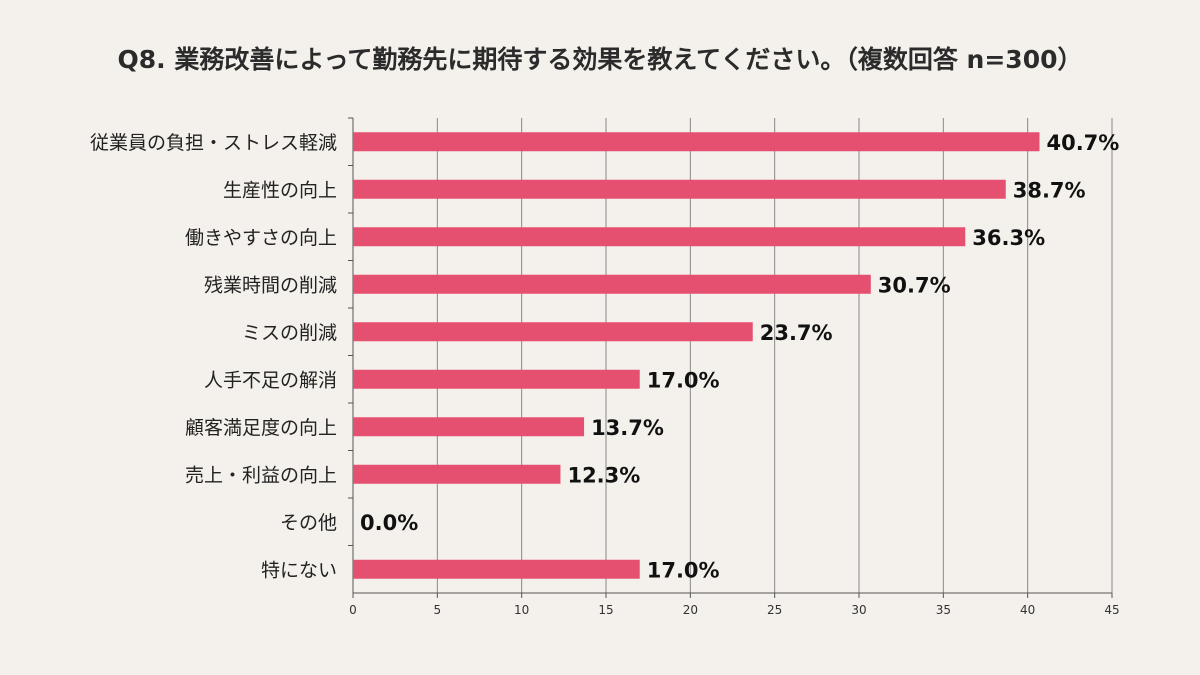 The image size is (1200, 675). I want to click on category-label: ミスの削減, so click(289, 333).